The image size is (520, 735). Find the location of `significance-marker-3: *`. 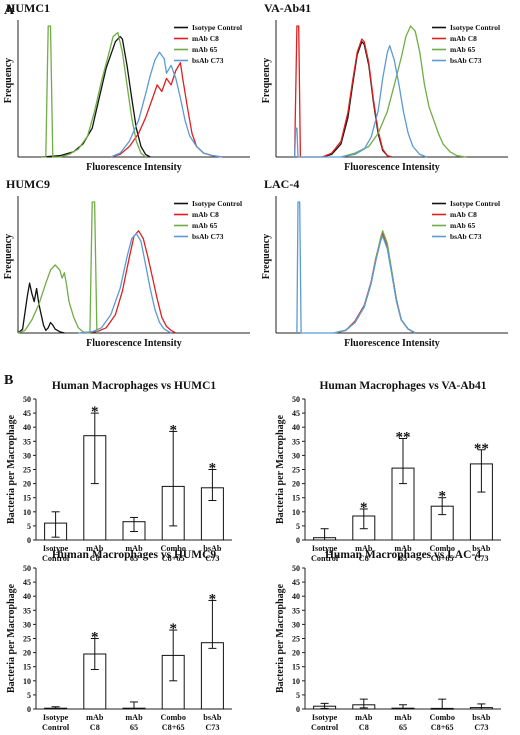

significance-marker-3: * is located at coordinates (173, 629).